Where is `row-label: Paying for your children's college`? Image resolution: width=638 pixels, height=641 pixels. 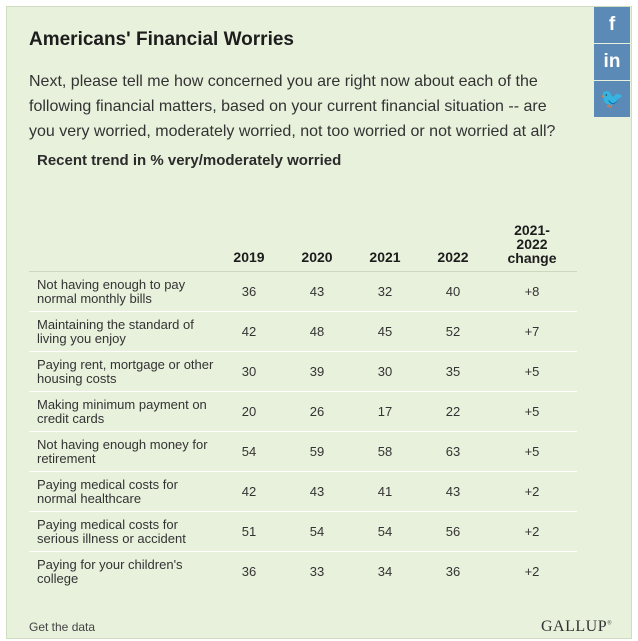
row-label: Paying for your children's college is located at coordinates (110, 571).